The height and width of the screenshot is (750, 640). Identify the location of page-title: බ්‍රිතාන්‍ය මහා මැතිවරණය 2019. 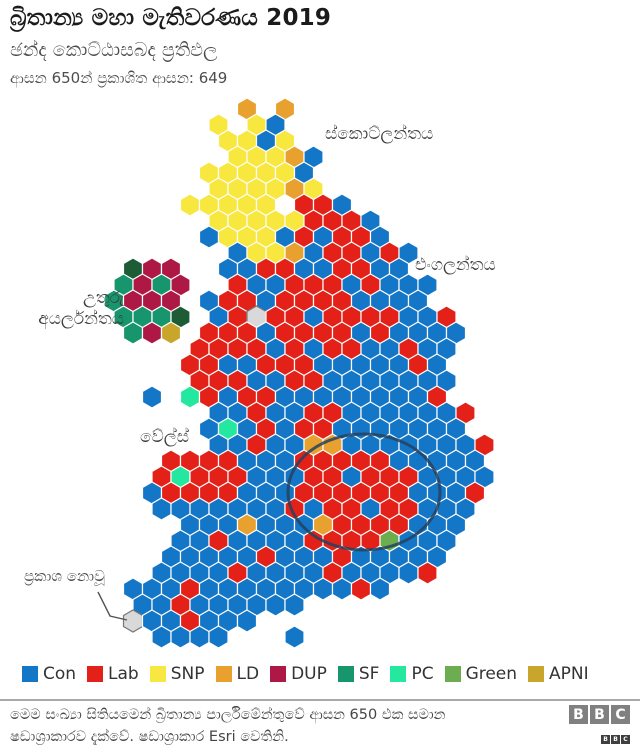
(171, 18).